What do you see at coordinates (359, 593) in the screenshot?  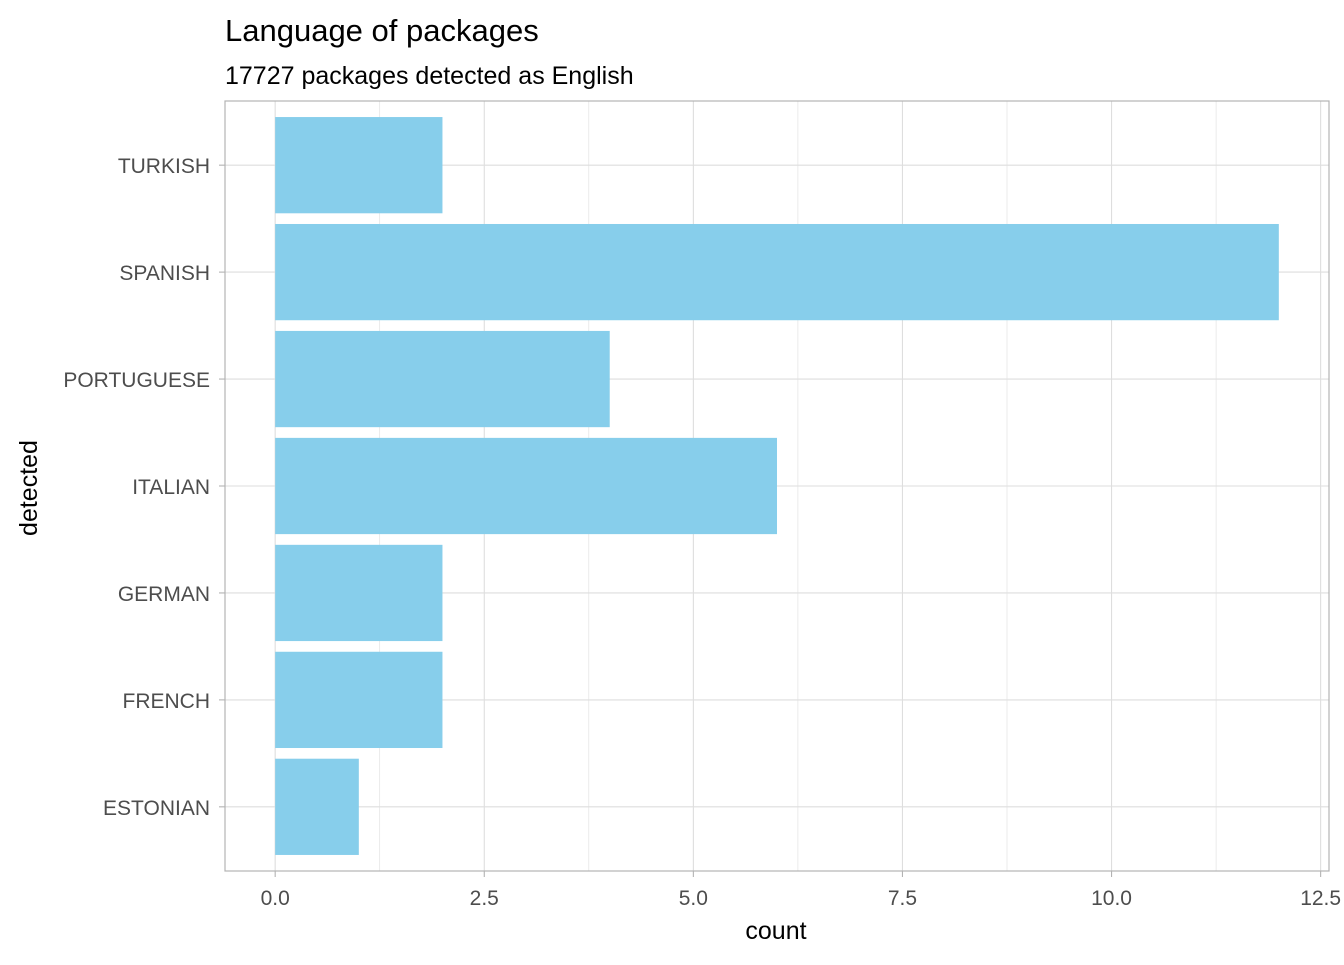 I see `bar-german` at bounding box center [359, 593].